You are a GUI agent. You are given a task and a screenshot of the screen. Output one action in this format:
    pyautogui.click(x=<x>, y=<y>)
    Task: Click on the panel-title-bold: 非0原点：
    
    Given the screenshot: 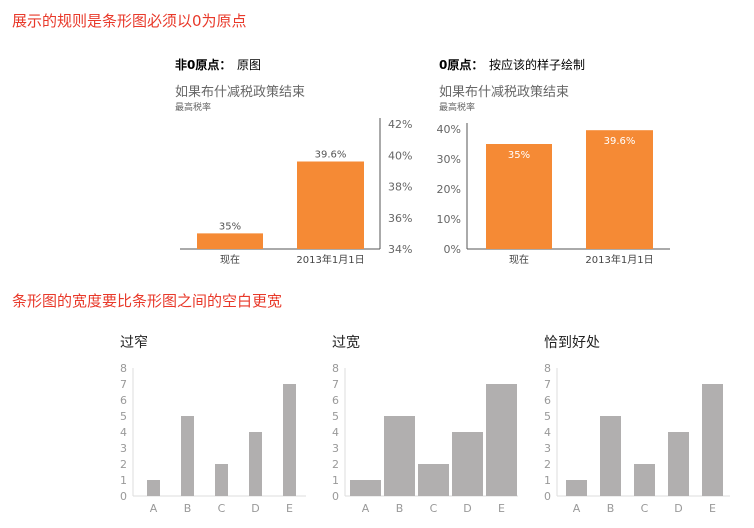 What is the action you would take?
    pyautogui.click(x=203, y=64)
    